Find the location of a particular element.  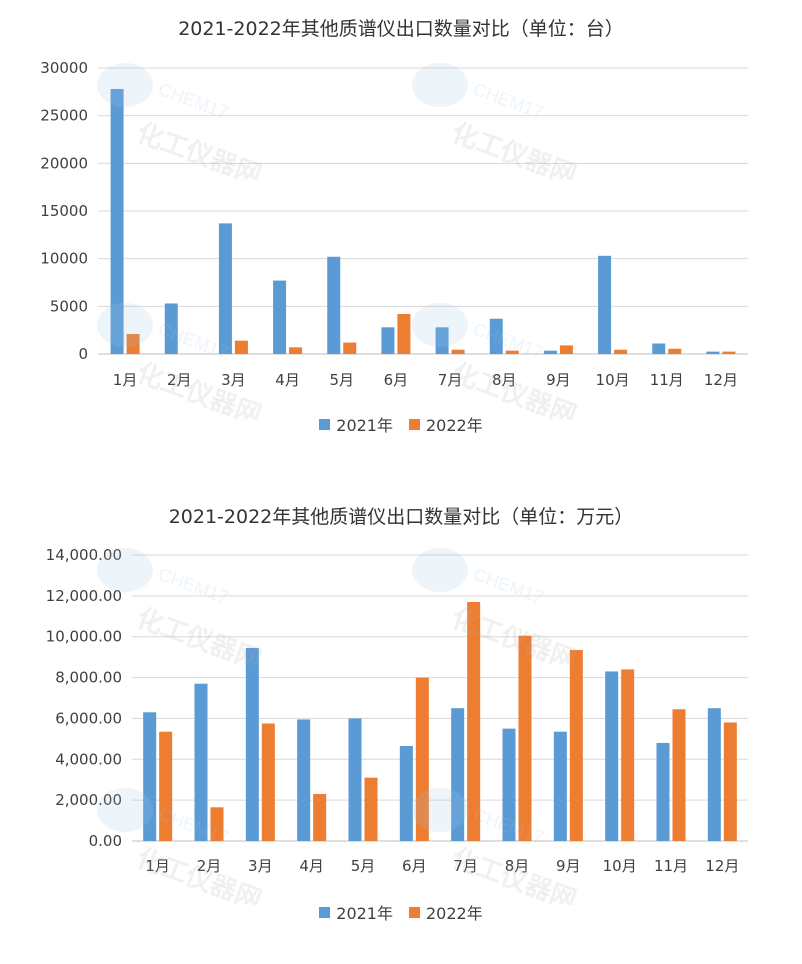

y-tick-label: 0 is located at coordinates (83, 354).